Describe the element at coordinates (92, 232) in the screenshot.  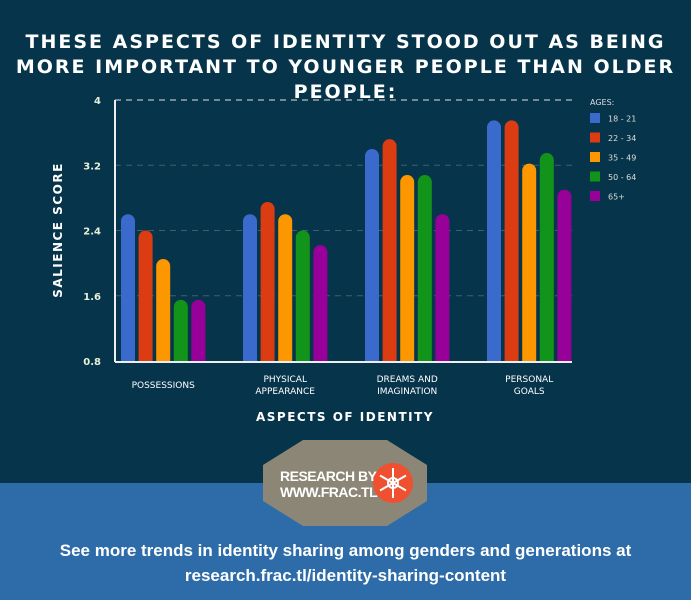
I see `y-tick-label: 2.4` at that location.